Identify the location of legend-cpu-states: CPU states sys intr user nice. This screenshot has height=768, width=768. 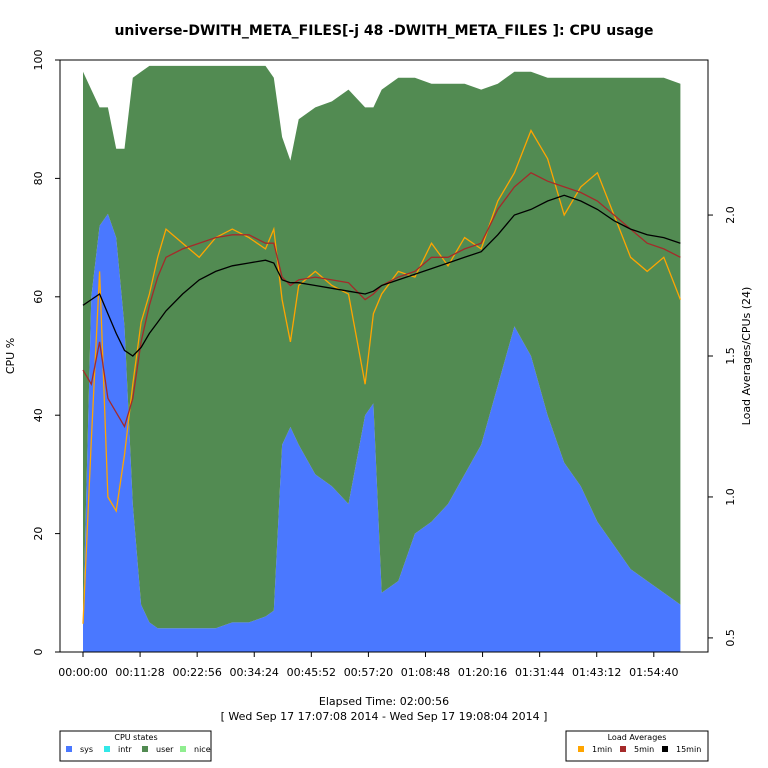
(135, 746).